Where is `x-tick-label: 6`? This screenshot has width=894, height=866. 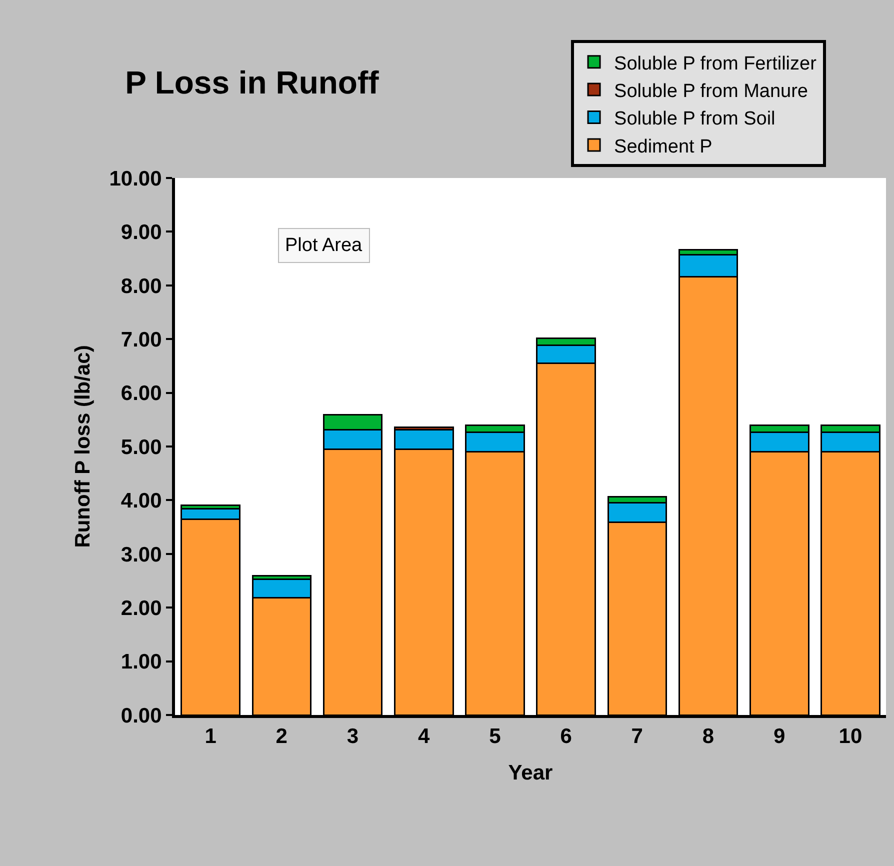 x-tick-label: 6 is located at coordinates (566, 736).